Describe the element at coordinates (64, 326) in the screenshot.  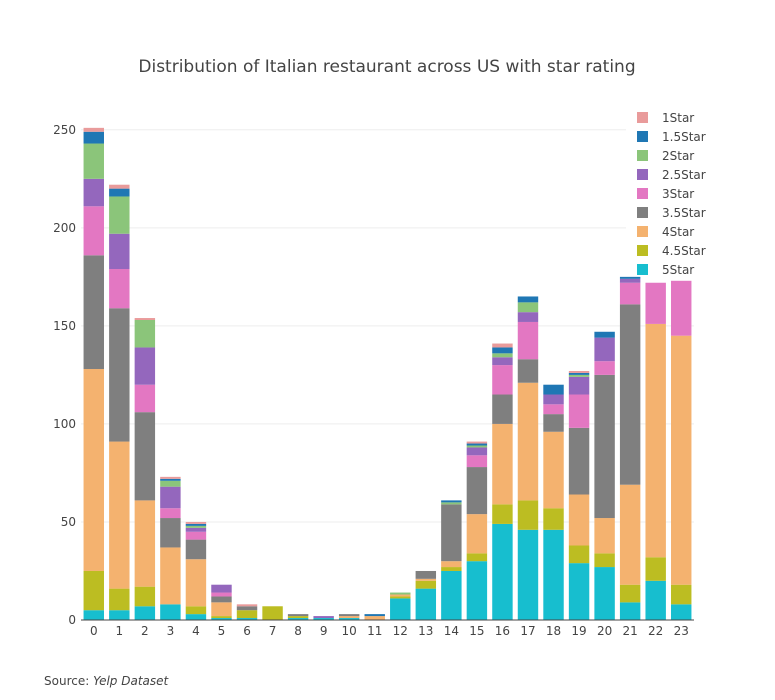
I see `y-tick-label: 150` at that location.